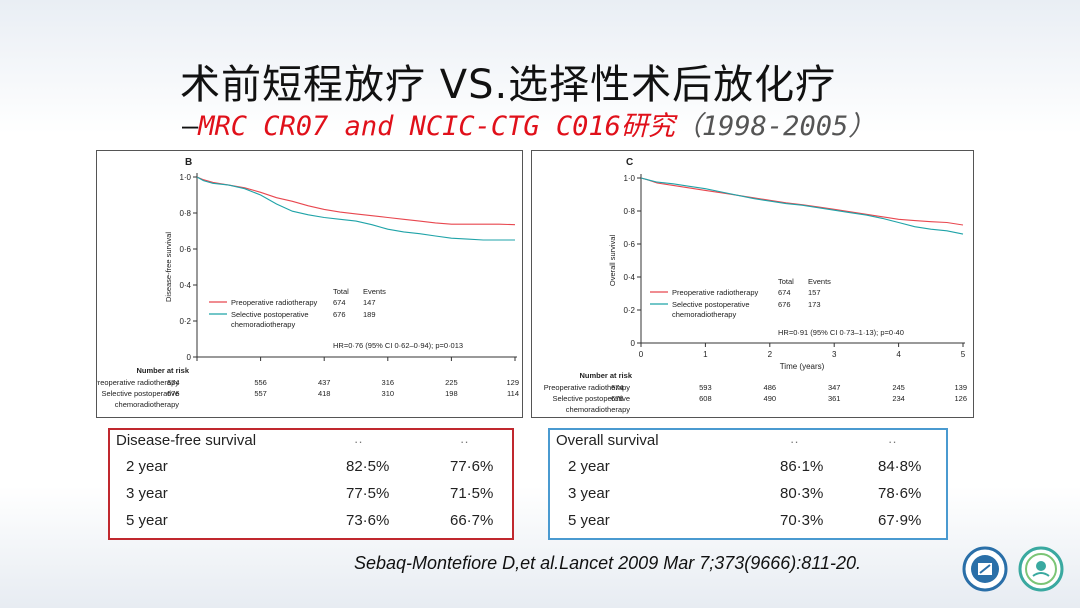 Image resolution: width=1080 pixels, height=608 pixels. I want to click on risk-value: 593, so click(705, 387).